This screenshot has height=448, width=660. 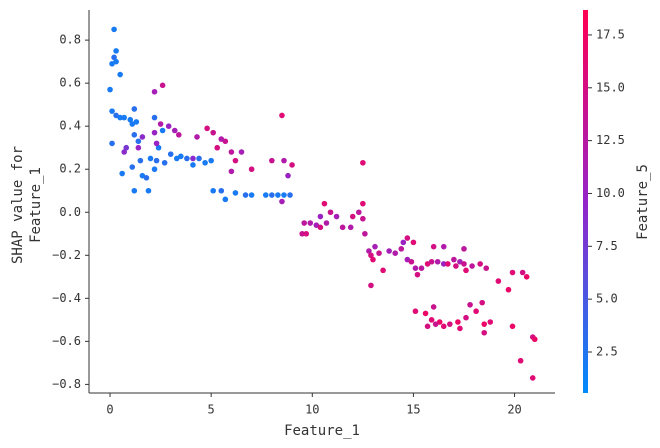 What do you see at coordinates (70, 40) in the screenshot?
I see `y-tick-label: 0.8` at bounding box center [70, 40].